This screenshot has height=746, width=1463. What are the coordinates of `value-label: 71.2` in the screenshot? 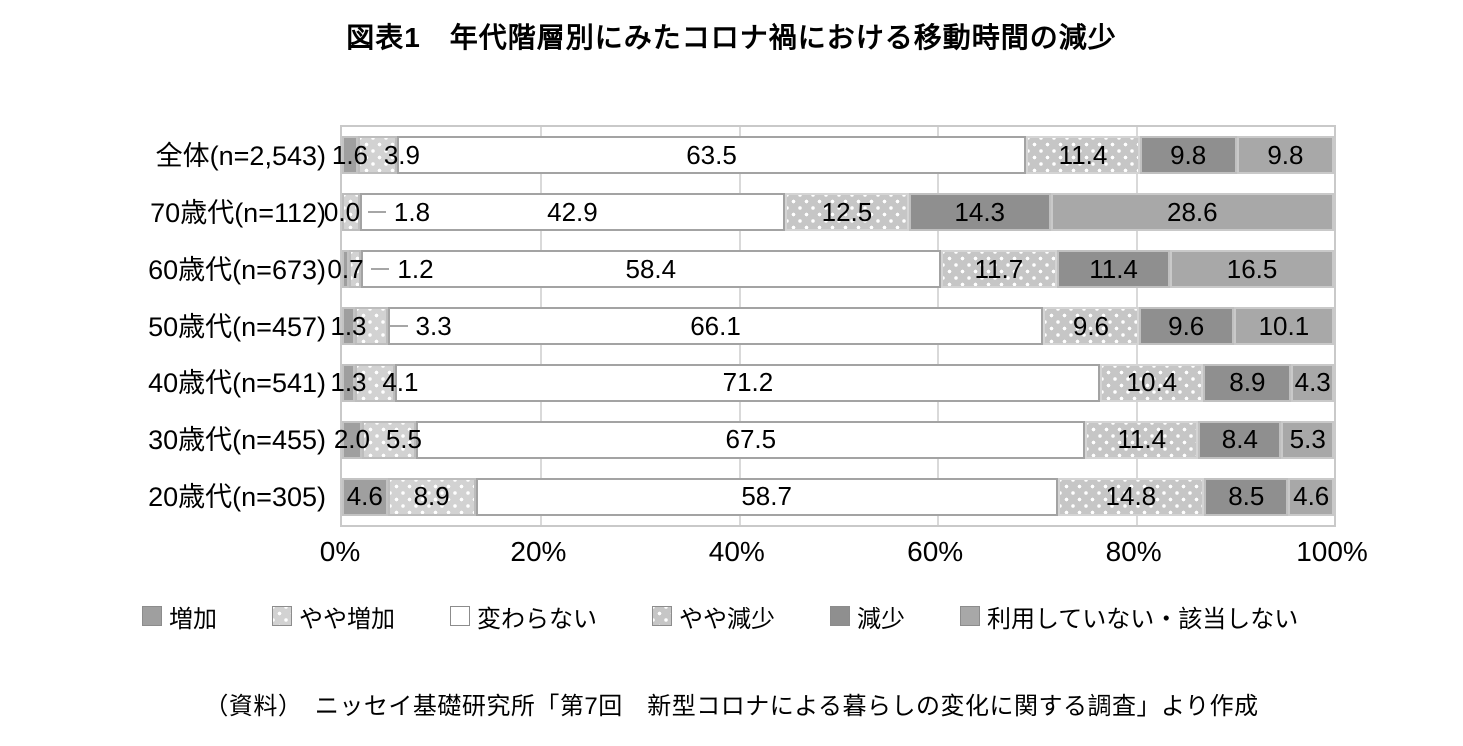 It's located at (748, 382).